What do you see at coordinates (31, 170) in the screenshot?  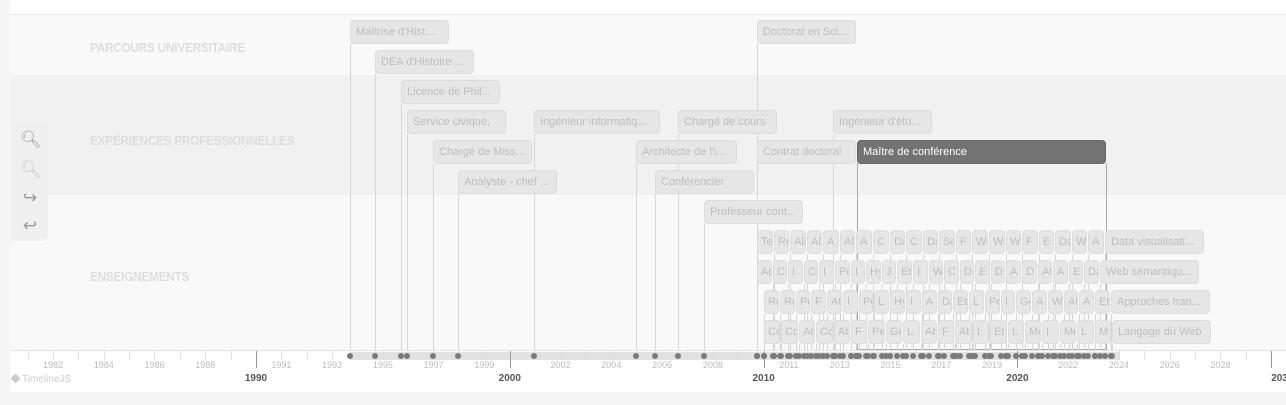 I see `zoom-out-button: 🔍︎` at bounding box center [31, 170].